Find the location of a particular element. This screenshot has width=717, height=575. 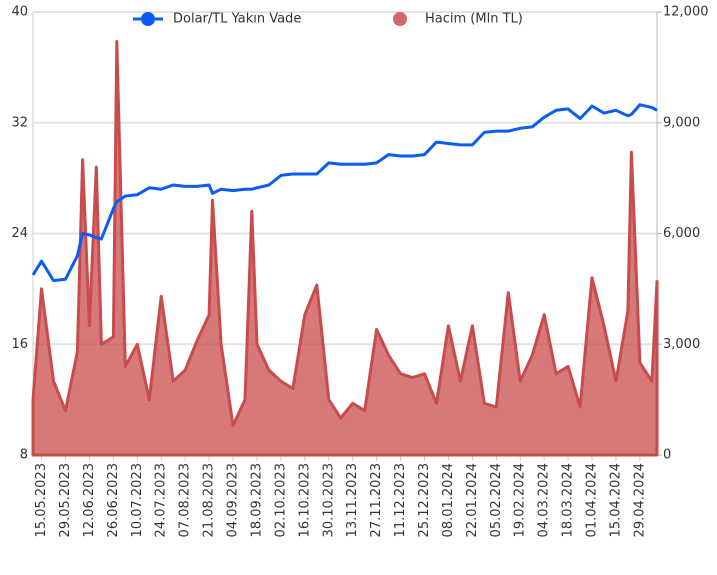

y2-tick-label: 6,000 is located at coordinates (681, 233).